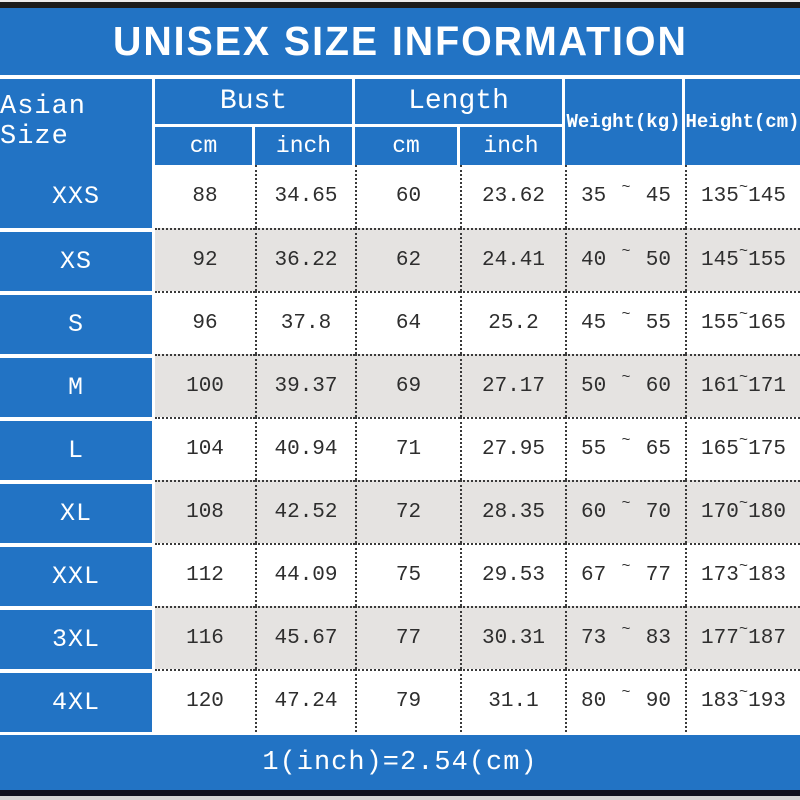 The width and height of the screenshot is (800, 800). I want to click on height-max: 145, so click(767, 196).